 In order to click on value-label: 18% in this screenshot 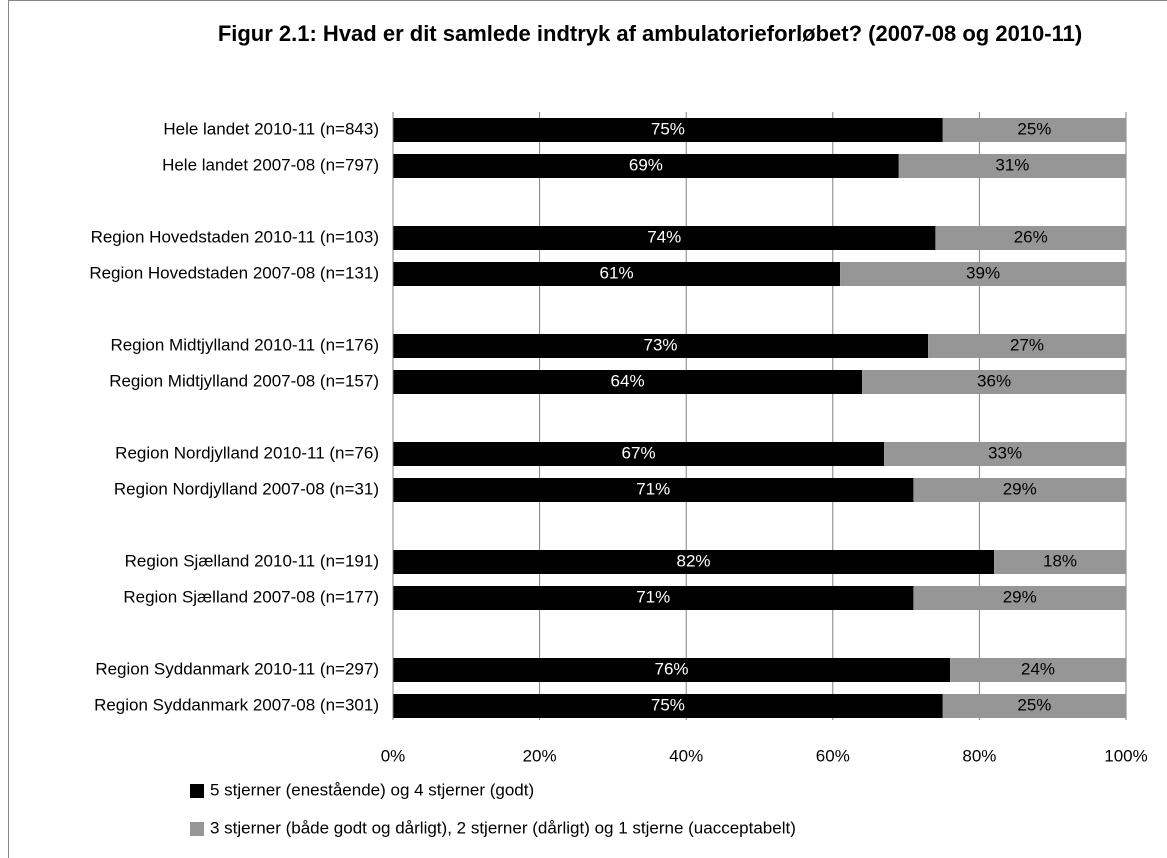, I will do `click(1060, 560)`.